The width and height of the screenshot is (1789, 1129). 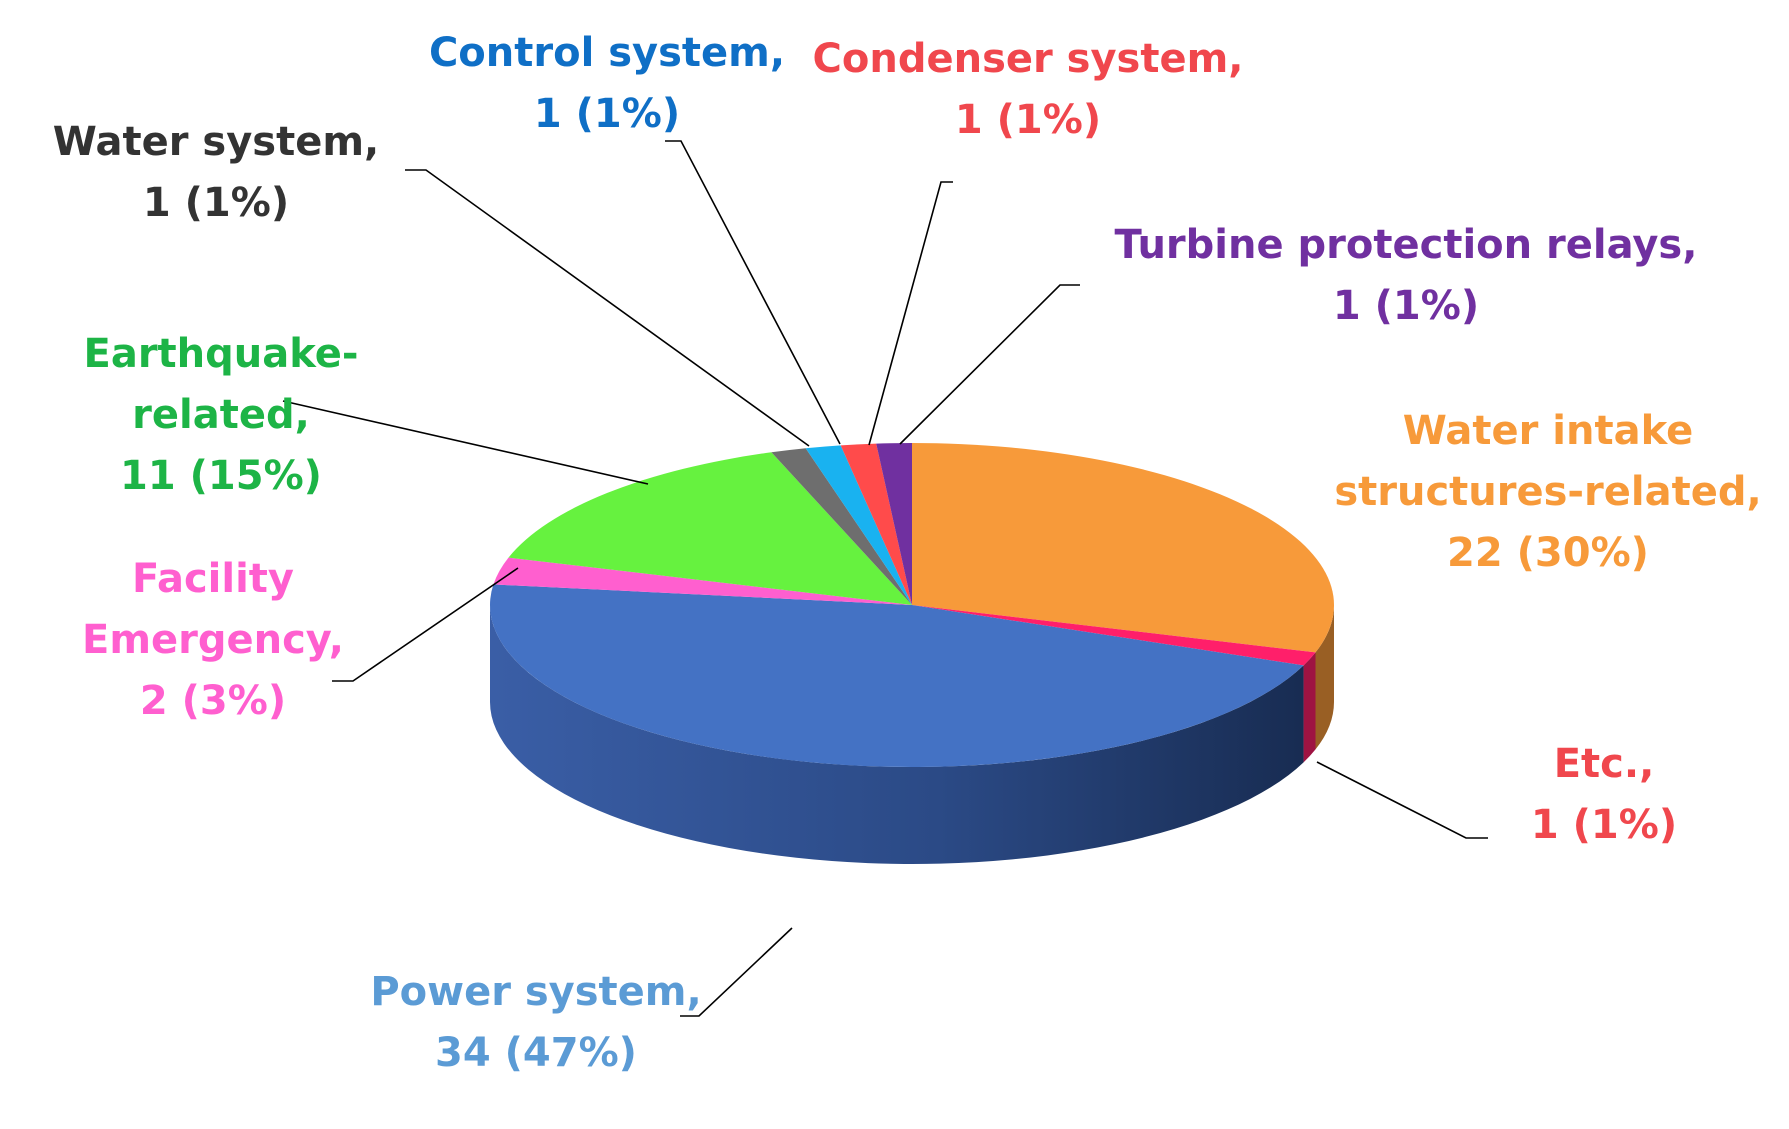 What do you see at coordinates (607, 53) in the screenshot?
I see `data-label-control-system: Control system,` at bounding box center [607, 53].